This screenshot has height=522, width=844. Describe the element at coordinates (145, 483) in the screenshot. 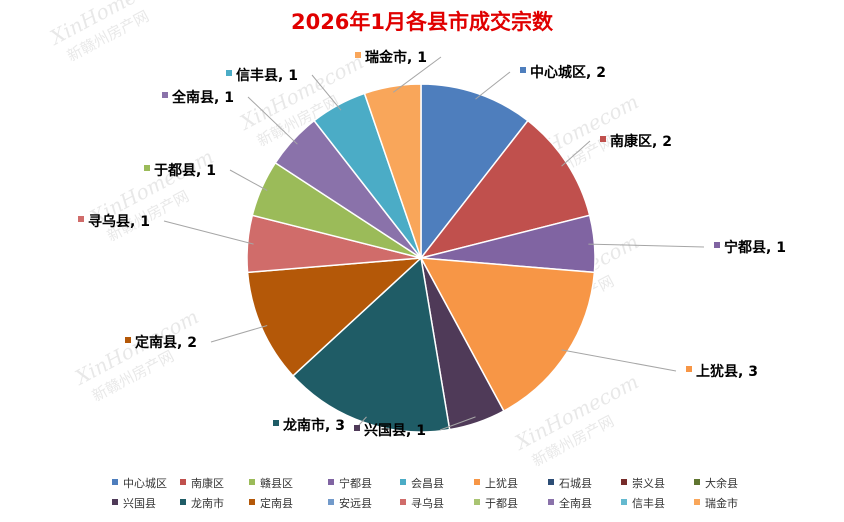

I see `legend-label: 中心城区` at that location.